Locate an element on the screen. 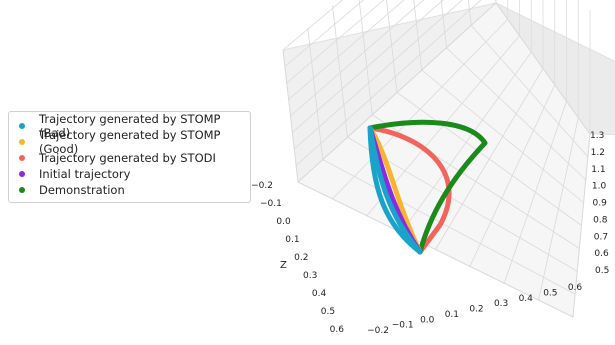 The width and height of the screenshot is (615, 345). legend-entry-stomp-good: Trajectory generated by STOMP (Good) is located at coordinates (134, 142).